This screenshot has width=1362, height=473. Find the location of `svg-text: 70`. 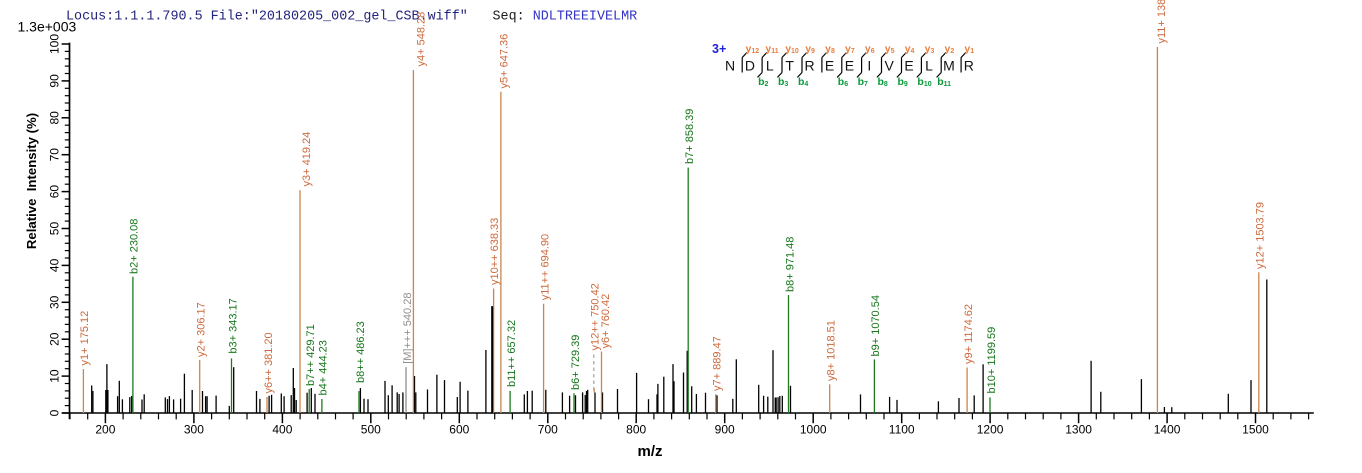

svg-text: 70 is located at coordinates (55, 155).